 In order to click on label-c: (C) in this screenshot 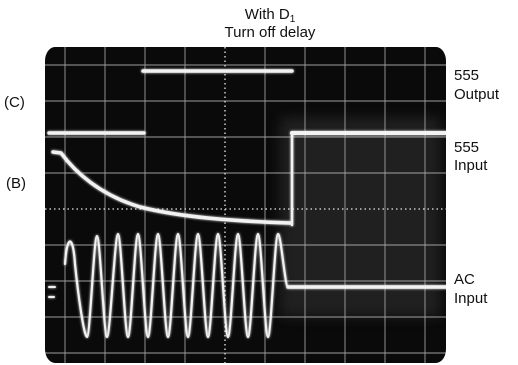, I will do `click(14, 102)`.